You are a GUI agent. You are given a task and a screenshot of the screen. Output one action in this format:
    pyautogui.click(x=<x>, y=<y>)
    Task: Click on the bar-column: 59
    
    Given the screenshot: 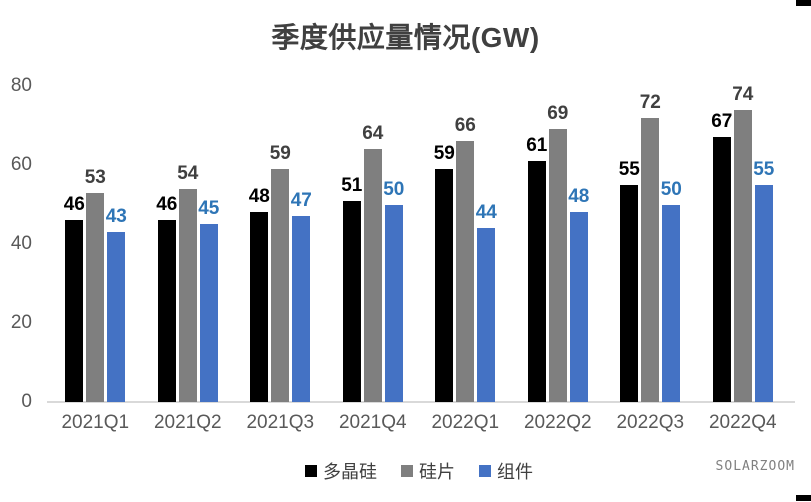 What is the action you would take?
    pyautogui.click(x=444, y=272)
    